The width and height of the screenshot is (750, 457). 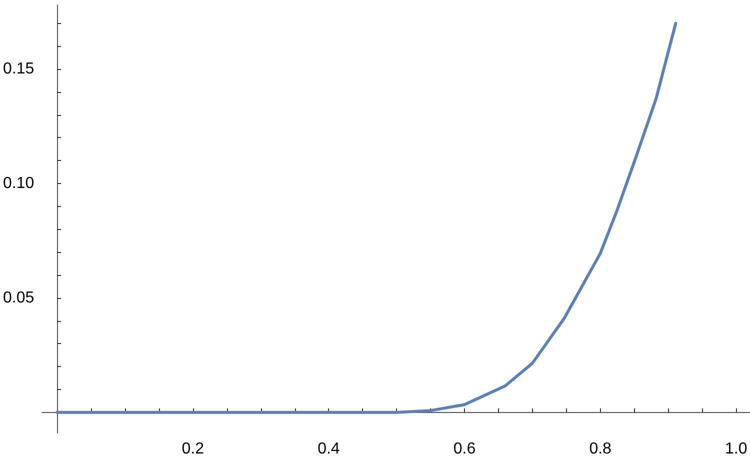 I want to click on y-tick-label: 0.15, so click(x=18, y=69).